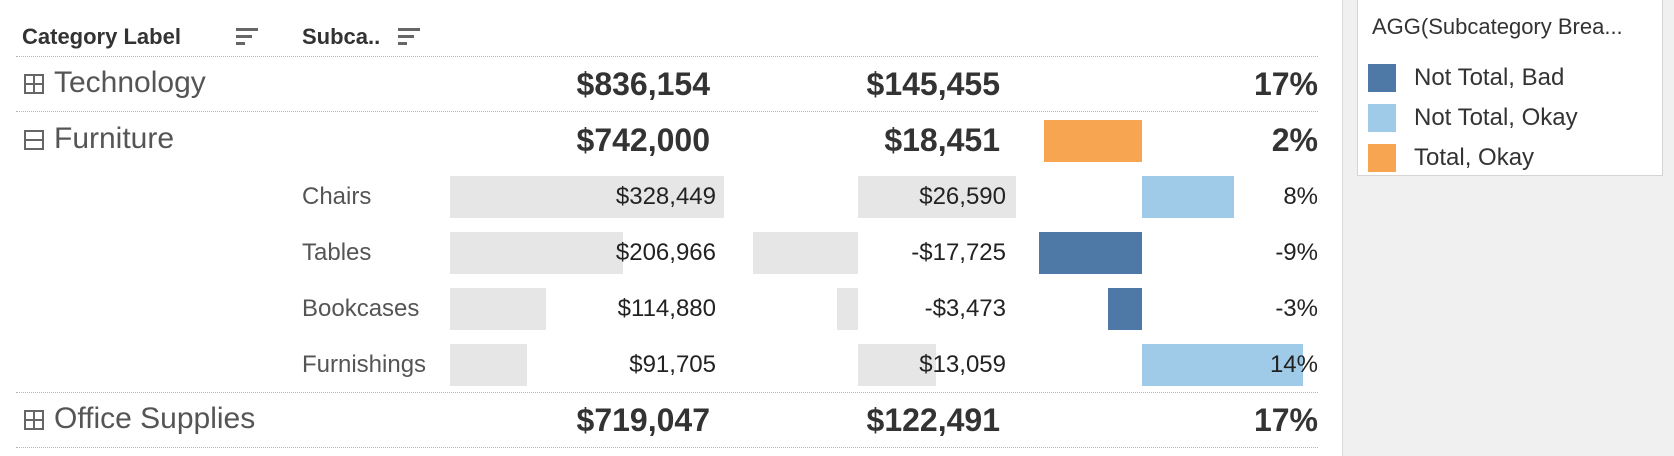 This screenshot has width=1674, height=456. I want to click on category-furniture: Furniture, so click(114, 138).